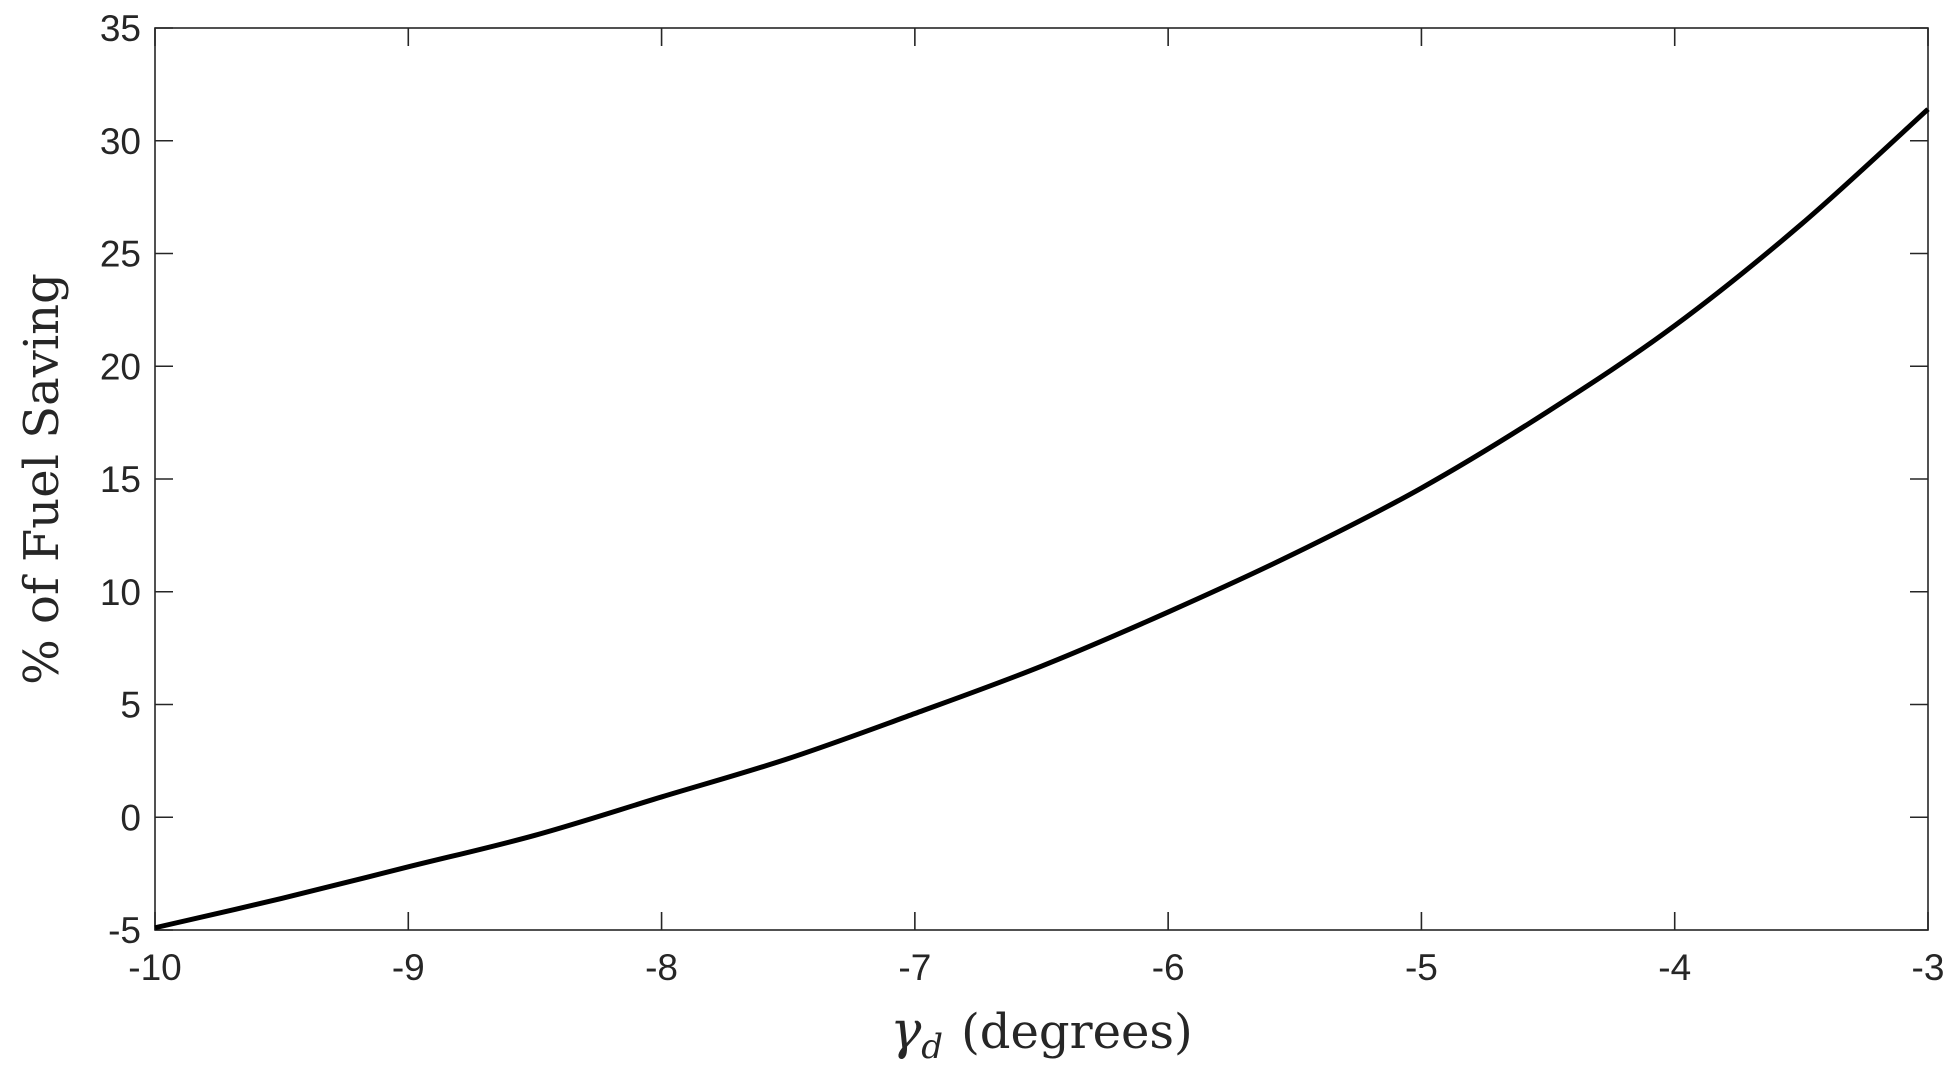  Describe the element at coordinates (130, 705) in the screenshot. I see `y-tick-label: 5` at that location.